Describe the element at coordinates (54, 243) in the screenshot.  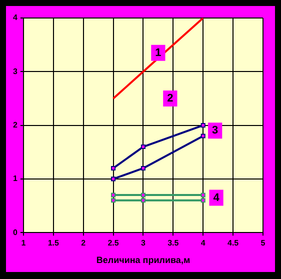
I see `x-tick-label: 1.5` at that location.